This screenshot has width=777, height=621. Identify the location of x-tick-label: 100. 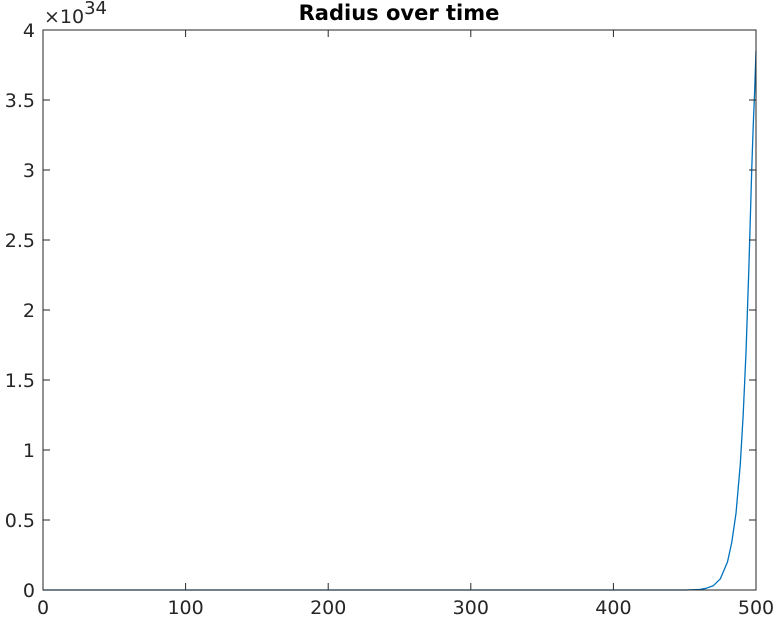
(185, 608).